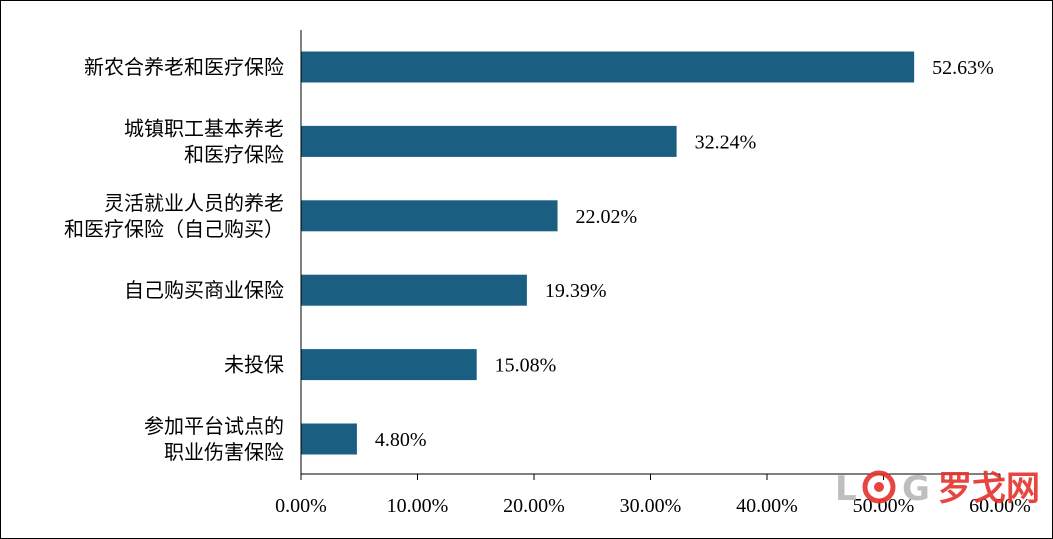 This screenshot has height=539, width=1053. What do you see at coordinates (963, 68) in the screenshot?
I see `data-label: 52.63%` at bounding box center [963, 68].